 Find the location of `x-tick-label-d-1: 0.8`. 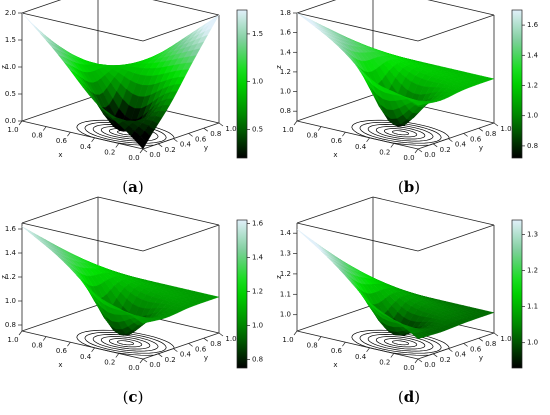

x-tick-label-d-1: 0.8 is located at coordinates (312, 346).